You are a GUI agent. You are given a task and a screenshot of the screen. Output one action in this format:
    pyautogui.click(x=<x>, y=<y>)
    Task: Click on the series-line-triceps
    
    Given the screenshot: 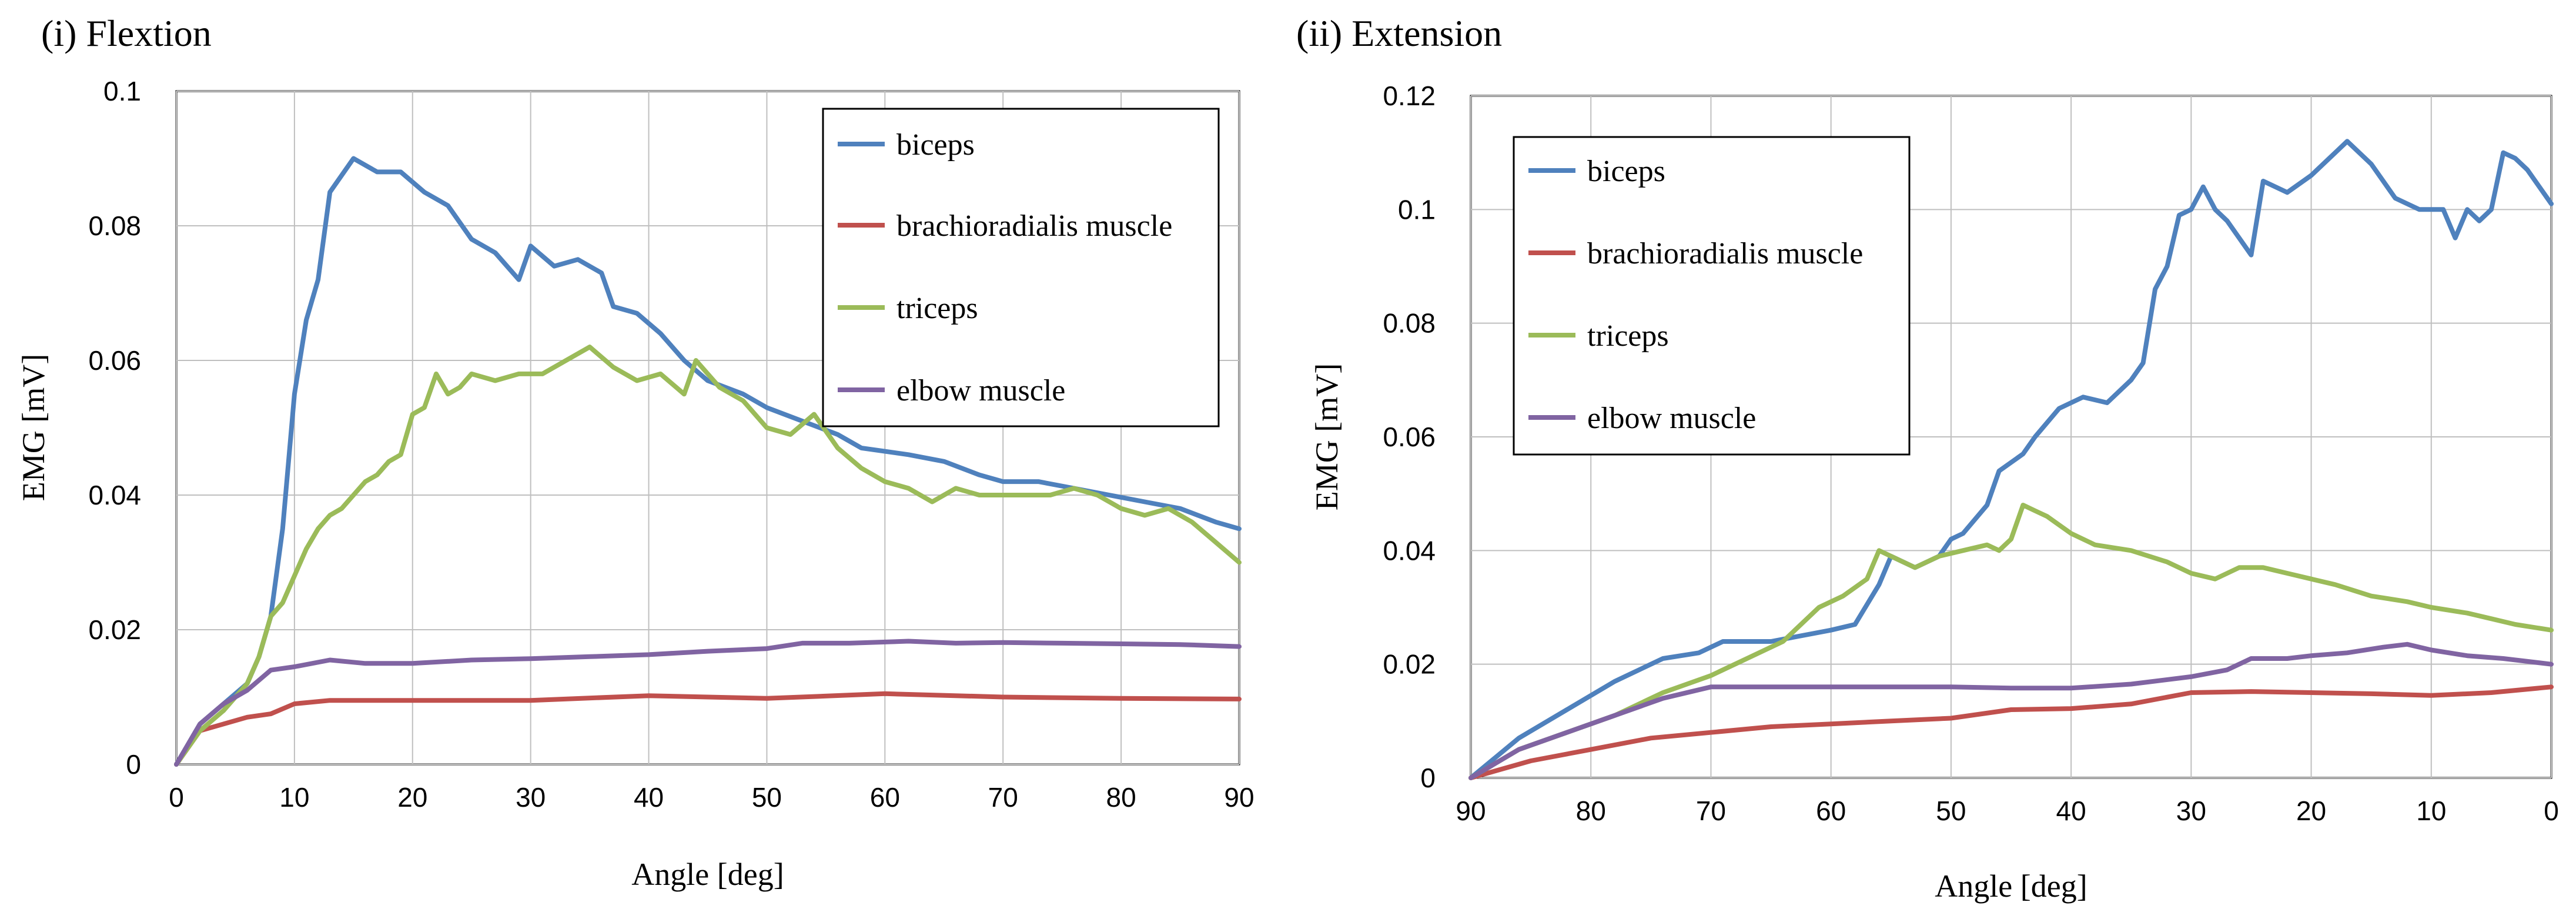 What is the action you would take?
    pyautogui.click(x=2011, y=641)
    